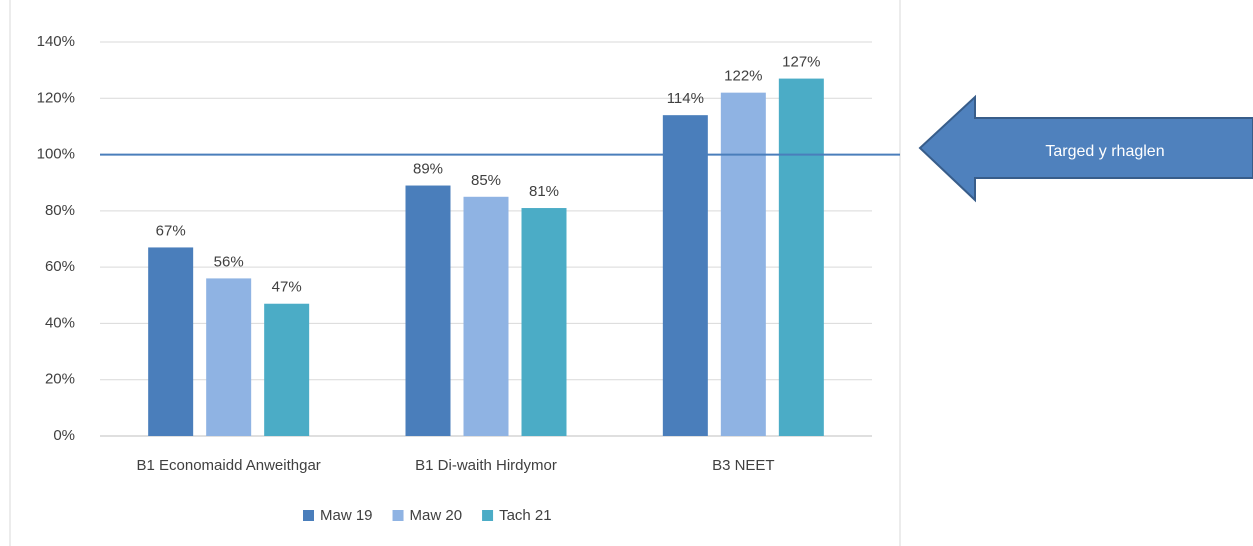 This screenshot has height=546, width=1253. I want to click on x-tick-label: B3 NEET, so click(743, 465).